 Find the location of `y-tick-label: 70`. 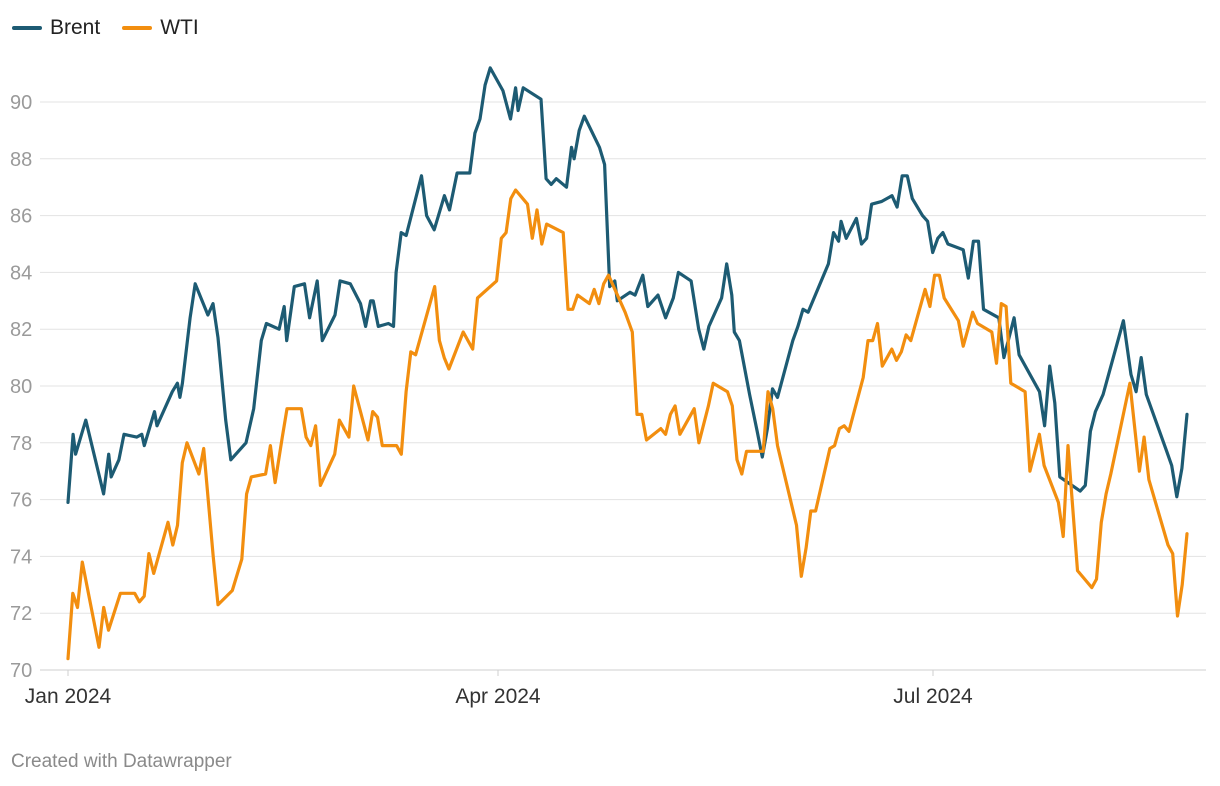

y-tick-label: 70 is located at coordinates (21, 671).